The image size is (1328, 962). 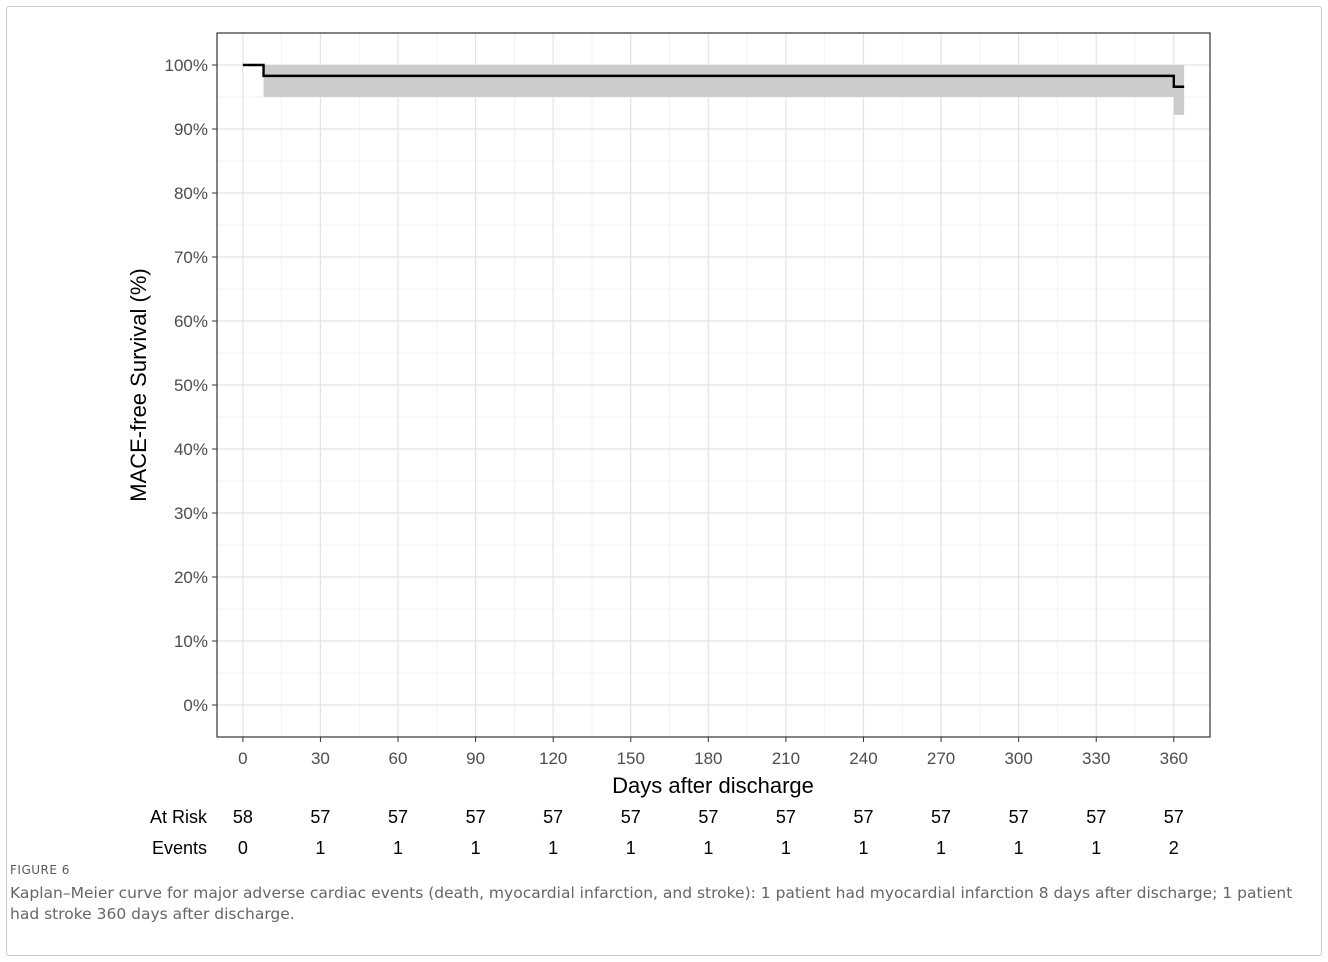 I want to click on y-tick-label: 90%, so click(x=191, y=129).